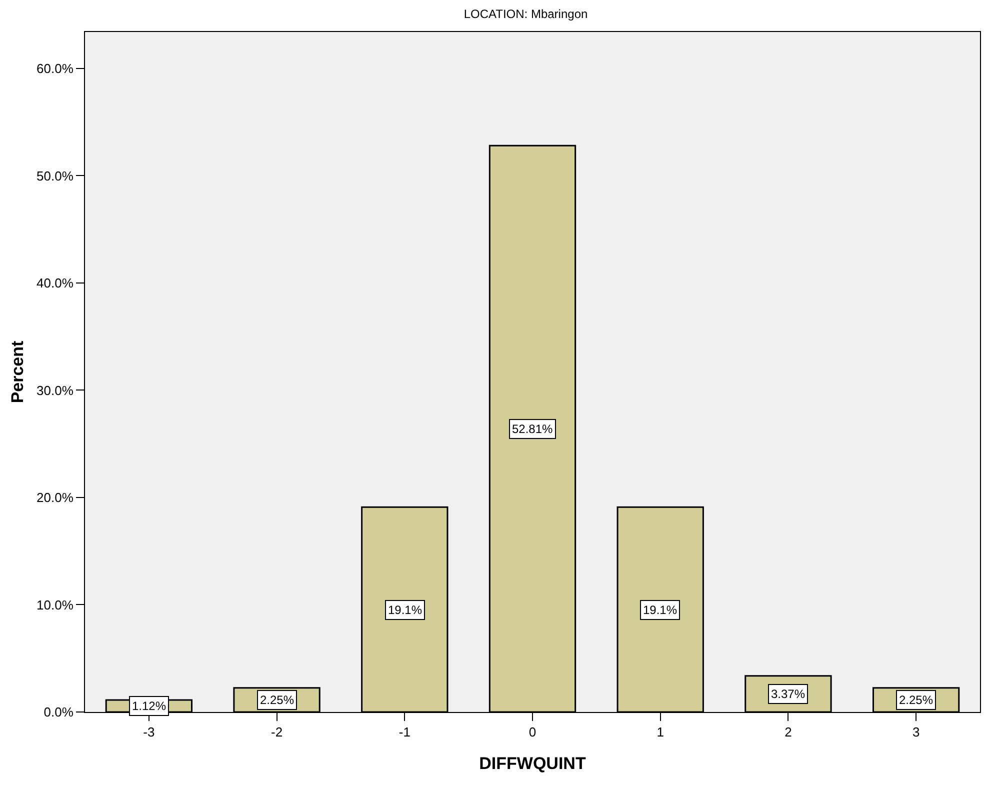 The width and height of the screenshot is (992, 786). I want to click on y-tick-label: 40.0%, so click(55, 283).